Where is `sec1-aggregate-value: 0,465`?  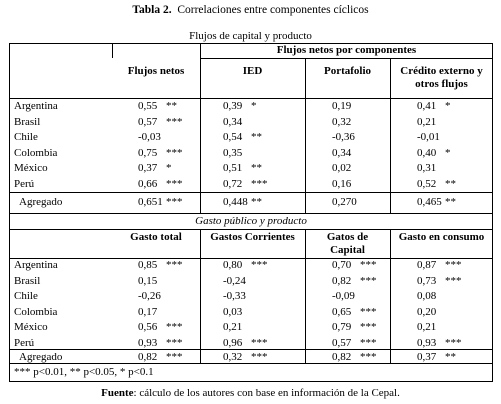
sec1-aggregate-value: 0,465 is located at coordinates (429, 202).